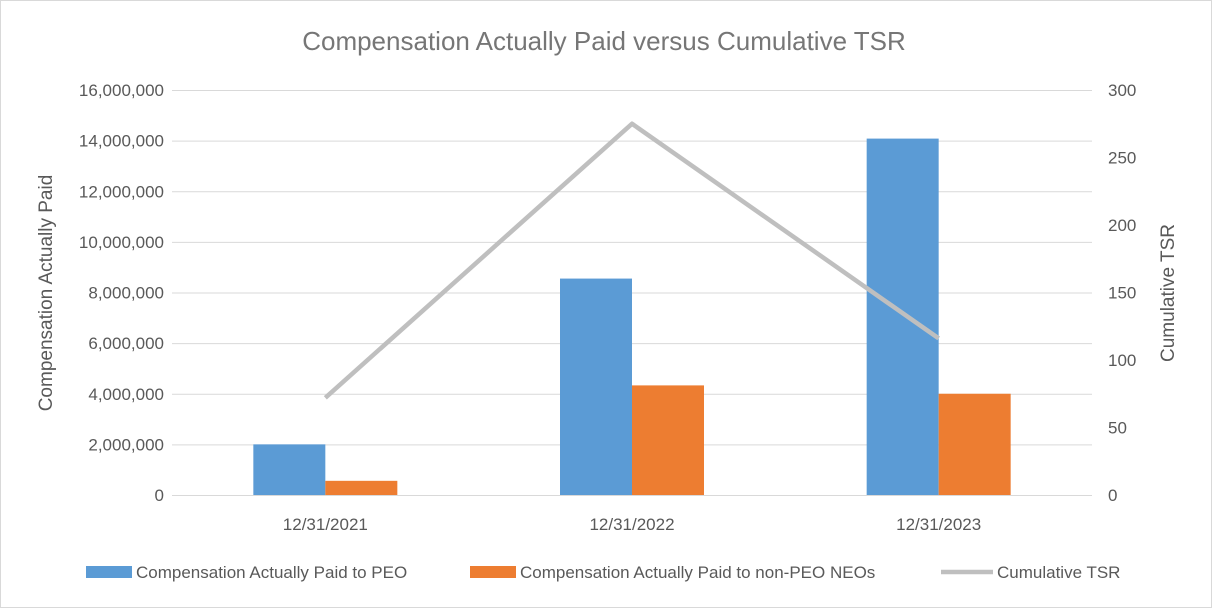 This screenshot has width=1212, height=608. I want to click on right-axis-ticks: 0 50 100 150 200 250 300, so click(1122, 293).